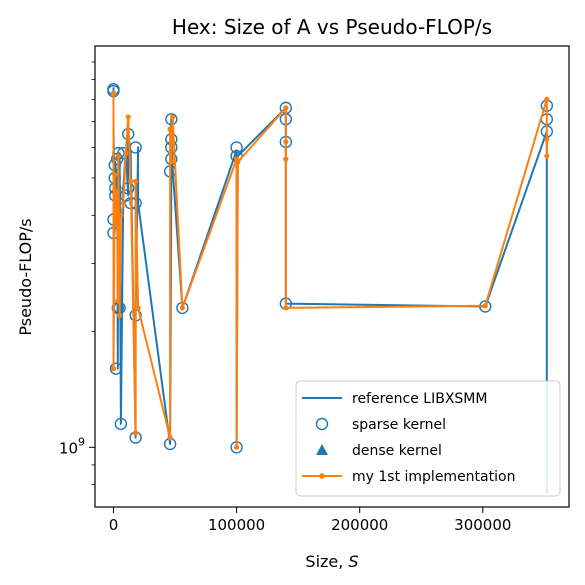  I want to click on legend-label: sparse kernel, so click(399, 425).